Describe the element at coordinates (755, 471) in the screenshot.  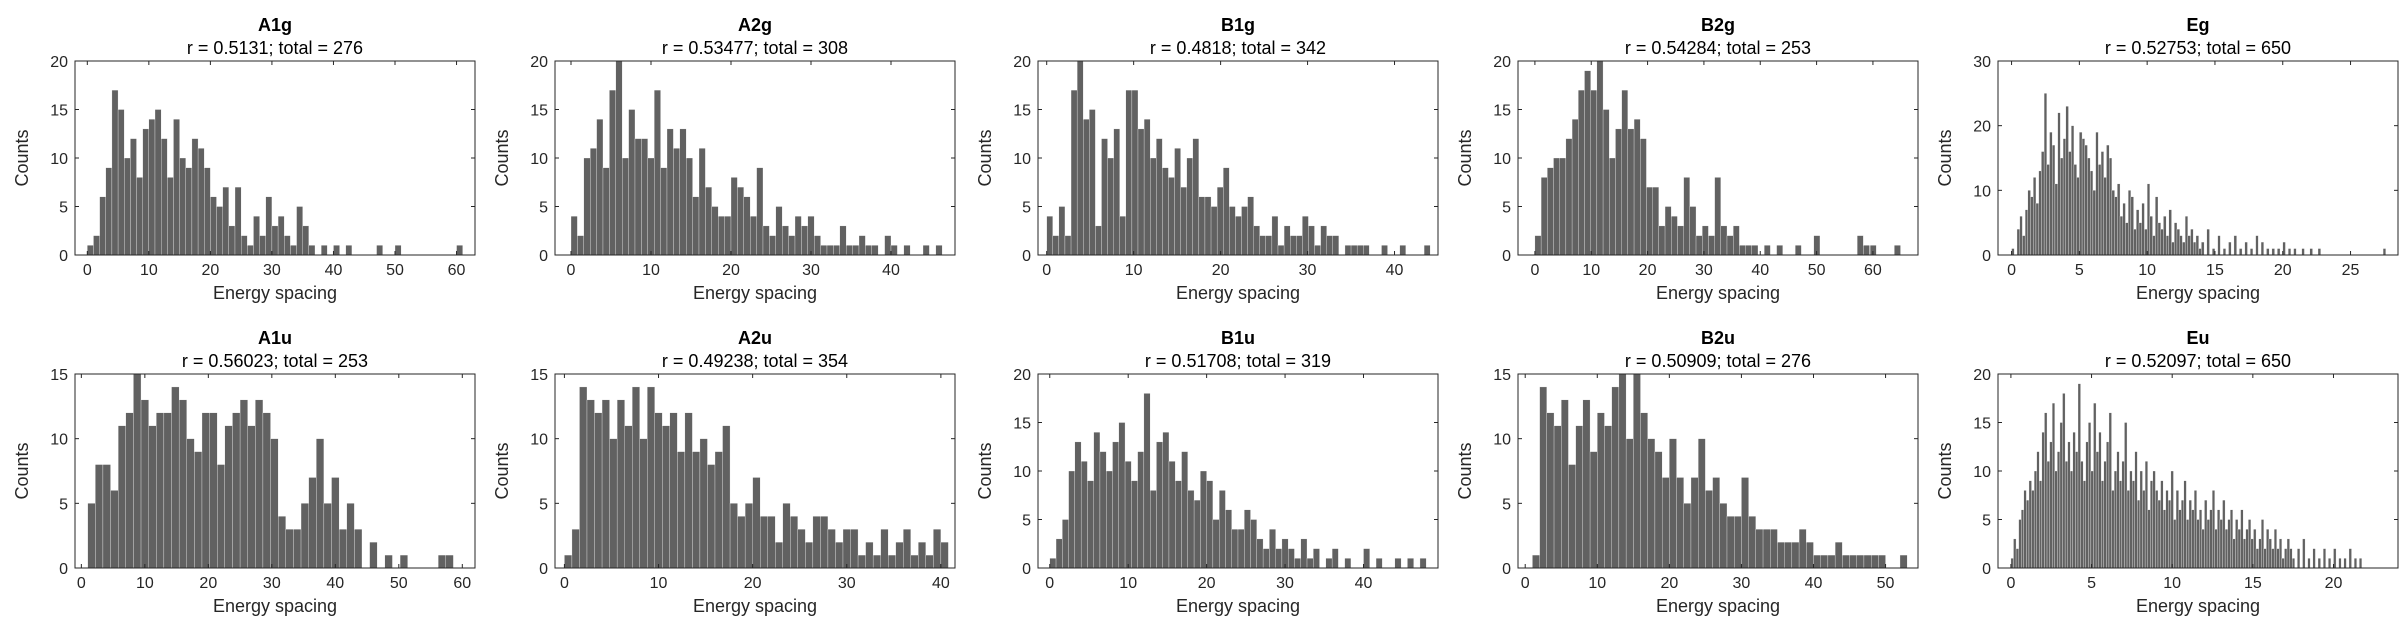
I see `axes-box` at that location.